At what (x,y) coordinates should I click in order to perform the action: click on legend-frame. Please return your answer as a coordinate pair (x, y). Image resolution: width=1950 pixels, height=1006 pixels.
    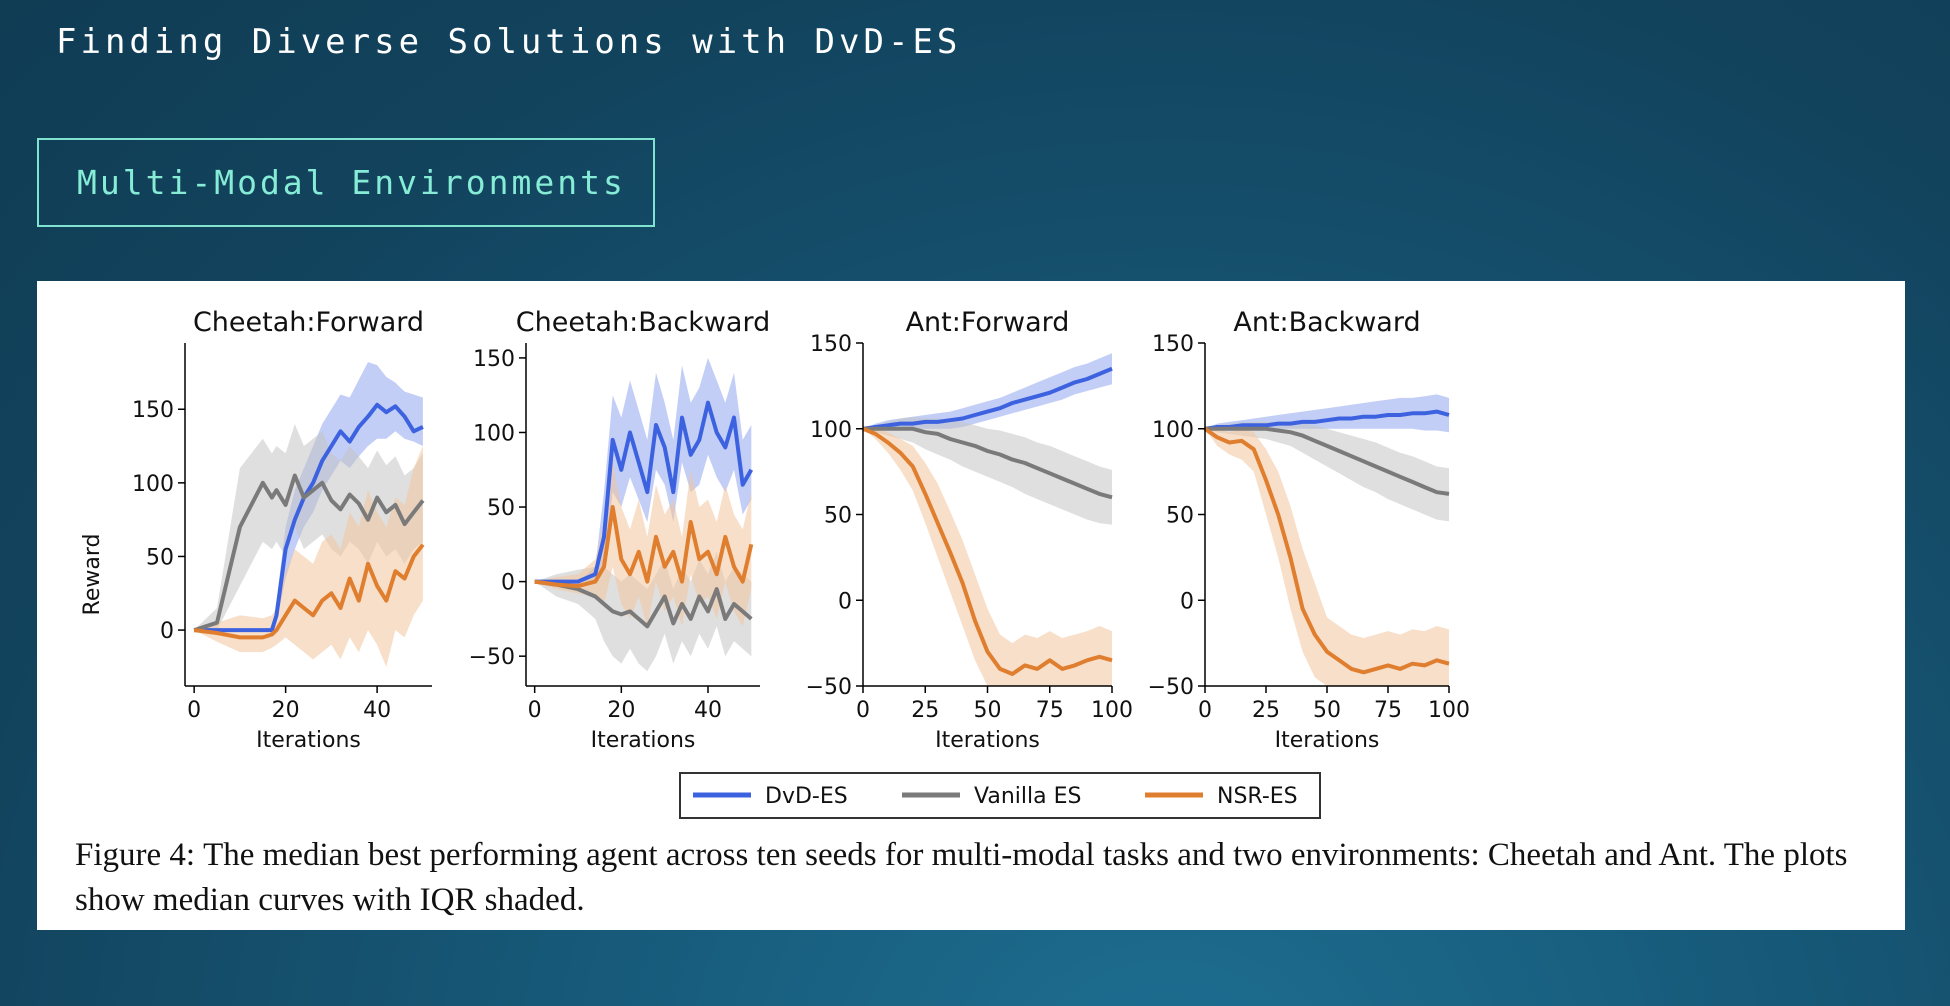
    Looking at the image, I should click on (1000, 795).